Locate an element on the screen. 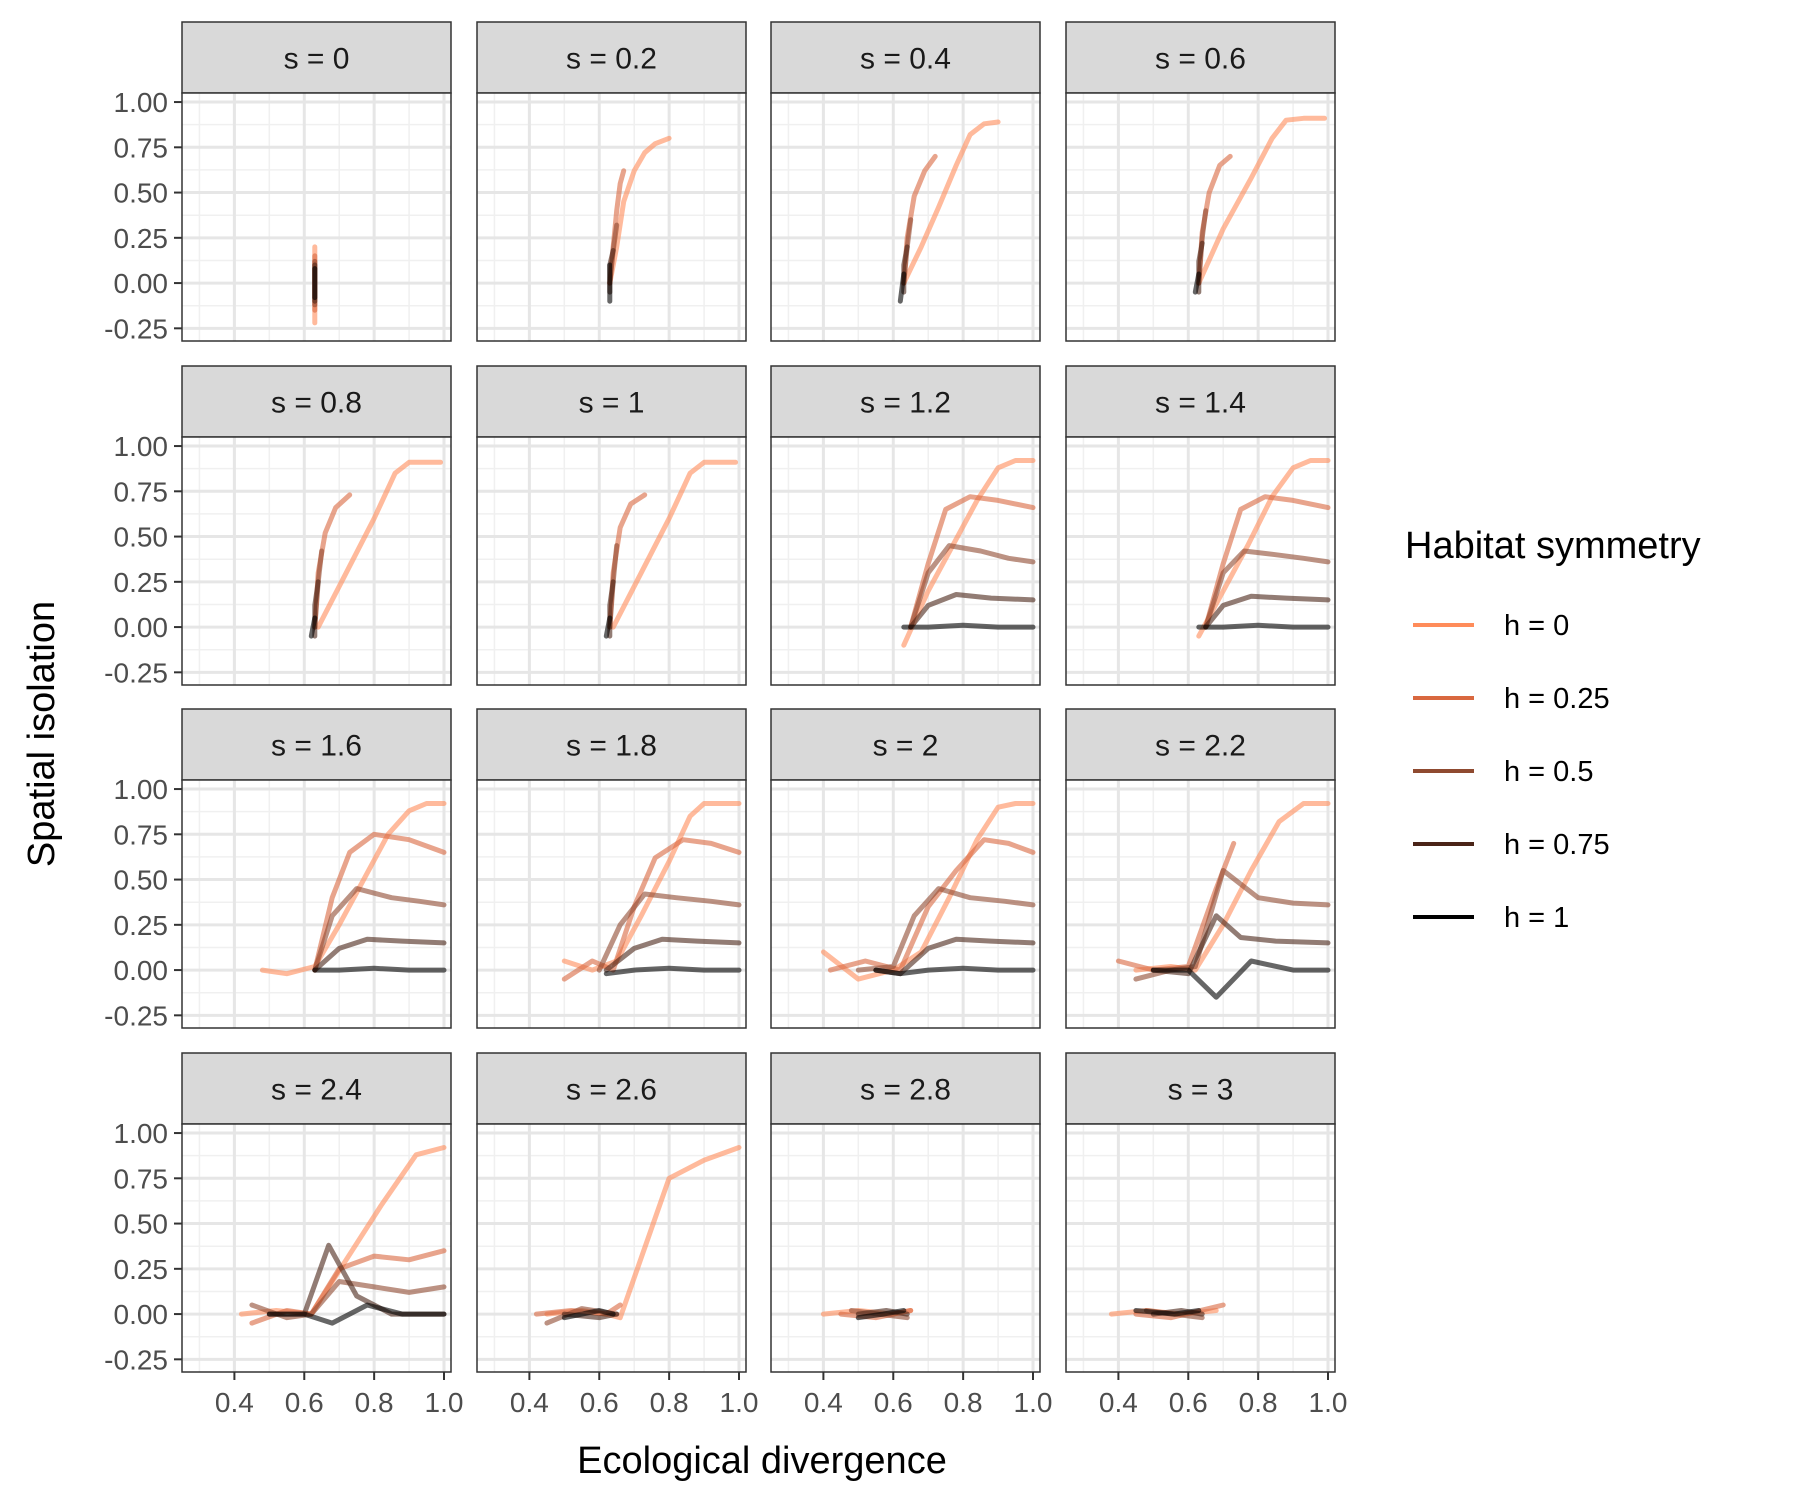 The height and width of the screenshot is (1505, 1800). legend-label: h = 1 is located at coordinates (1536, 918).